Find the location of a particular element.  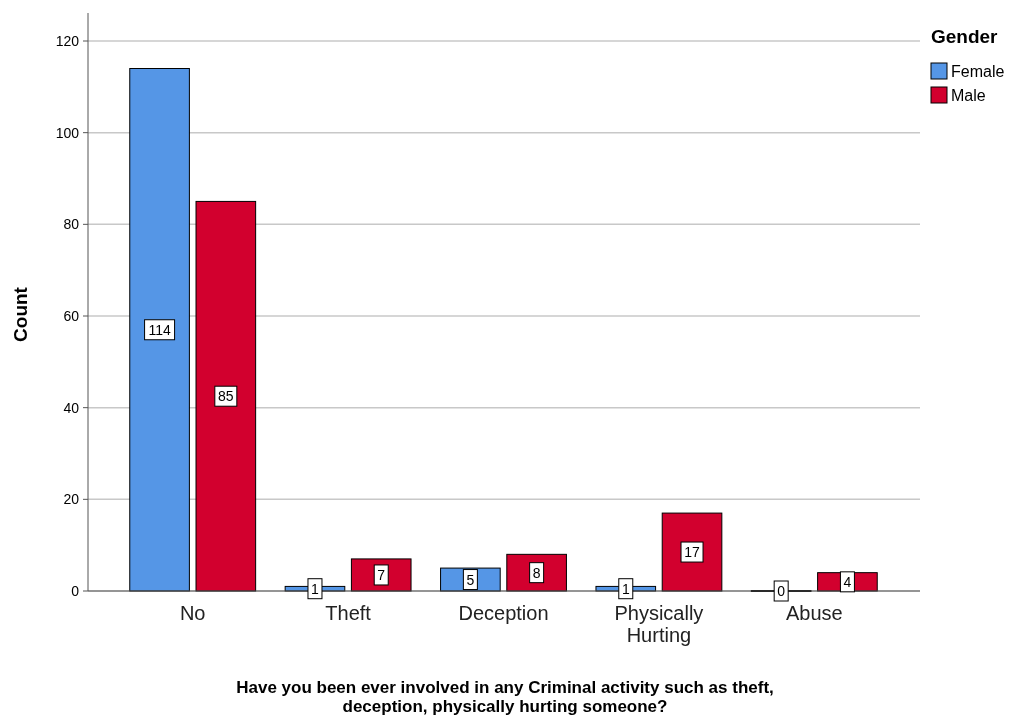

y-tick-label: 40 is located at coordinates (71, 407).